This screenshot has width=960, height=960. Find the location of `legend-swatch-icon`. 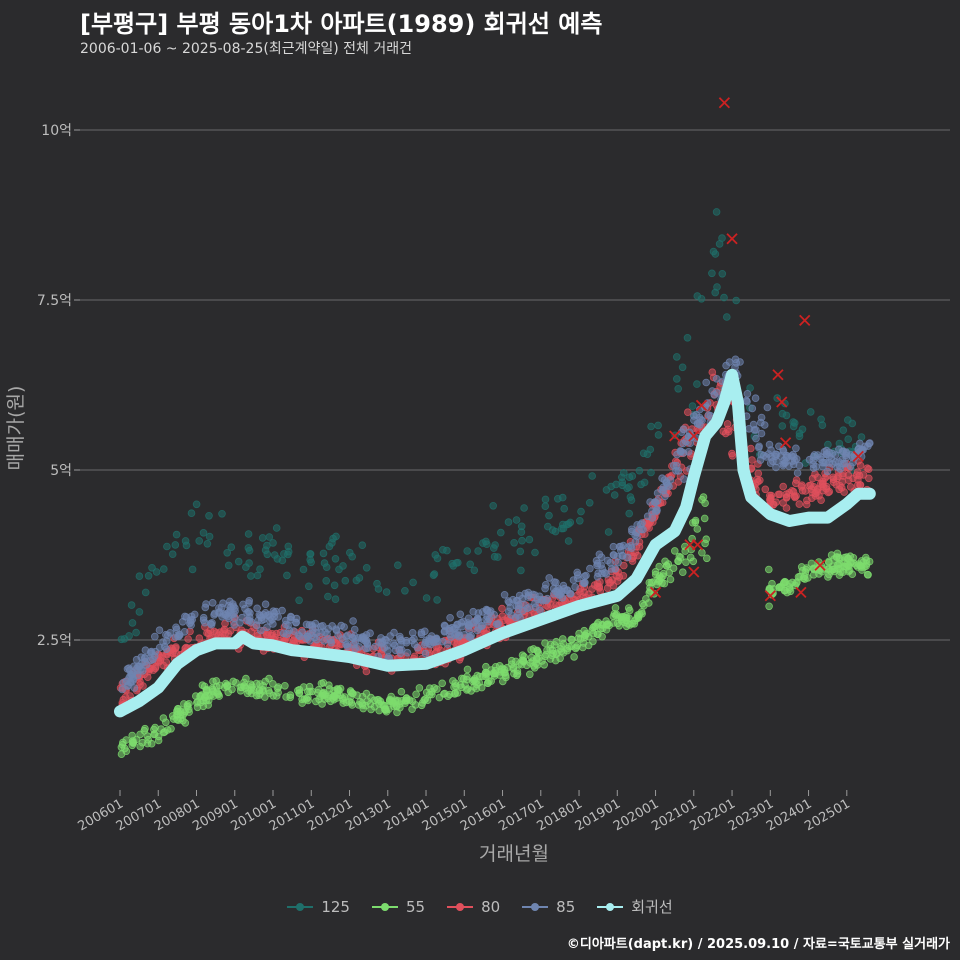

legend-swatch-icon is located at coordinates (610, 907).